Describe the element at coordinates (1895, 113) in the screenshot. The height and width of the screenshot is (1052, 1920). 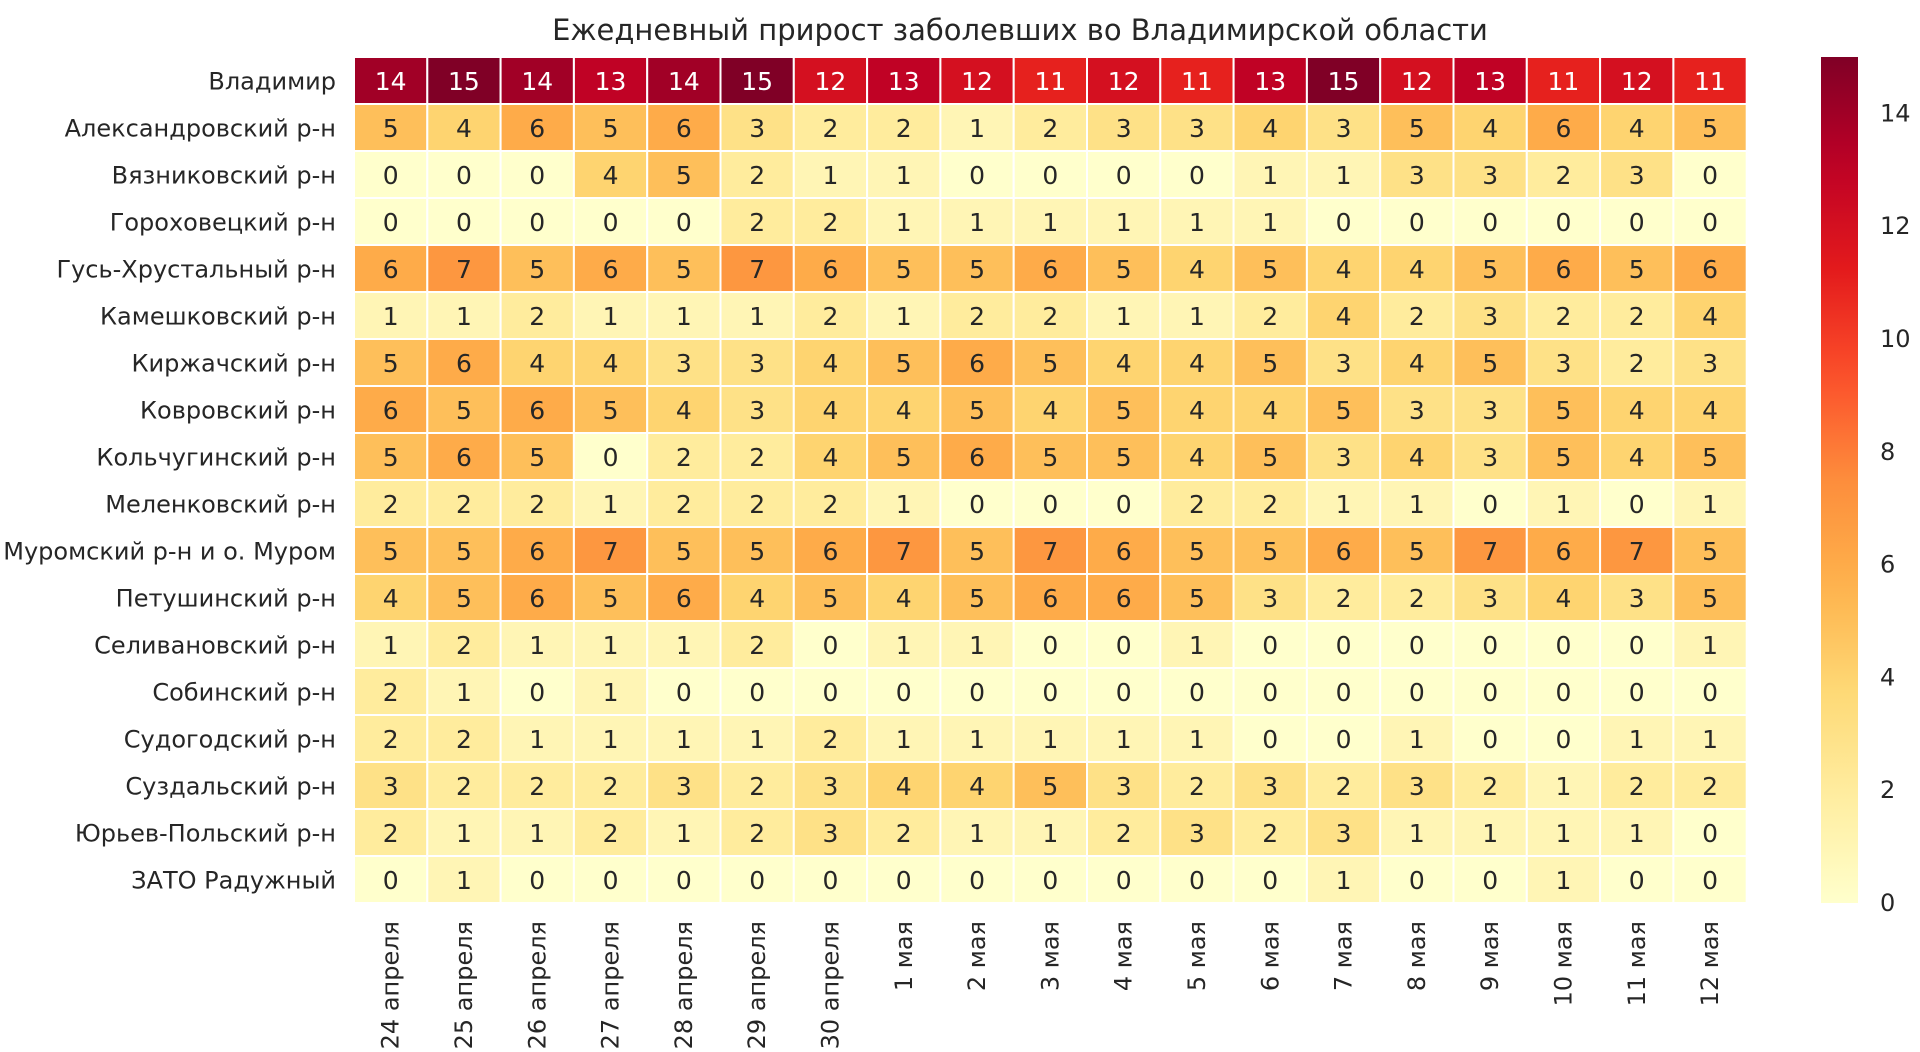
I see `colorbar-tick-label: 14` at that location.